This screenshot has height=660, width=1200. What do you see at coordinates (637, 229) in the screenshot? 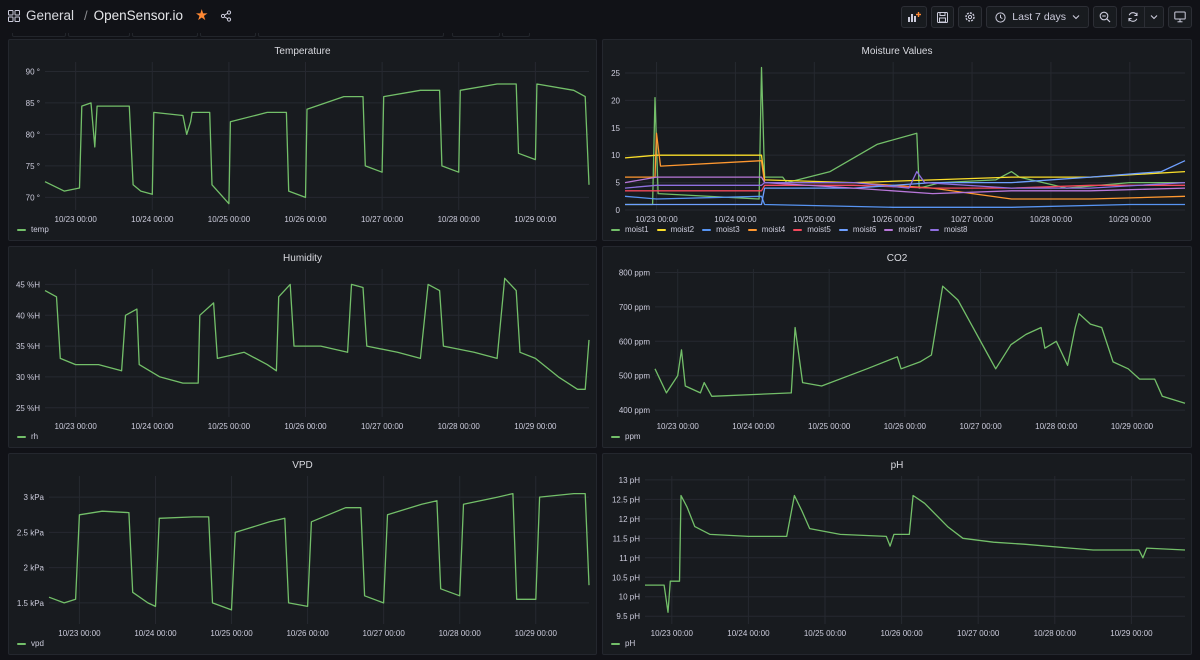
I see `legend-label: moist1` at bounding box center [637, 229].